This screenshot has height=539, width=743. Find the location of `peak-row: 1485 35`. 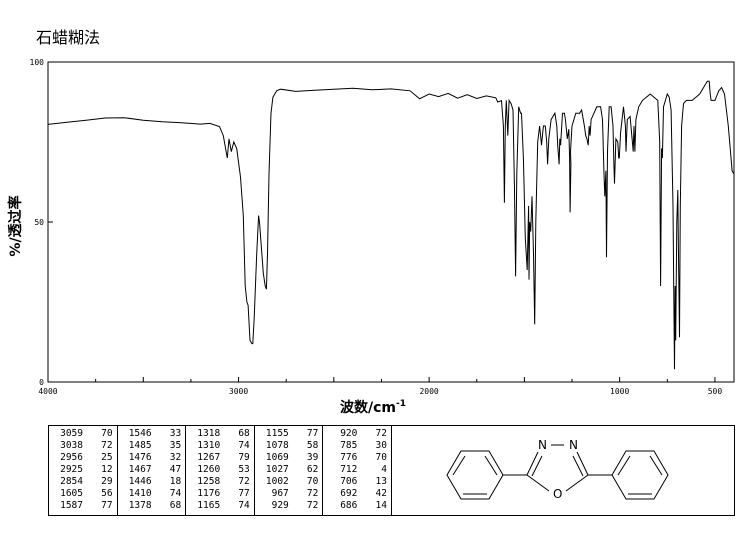

peak-row: 1485 35 is located at coordinates (152, 446).